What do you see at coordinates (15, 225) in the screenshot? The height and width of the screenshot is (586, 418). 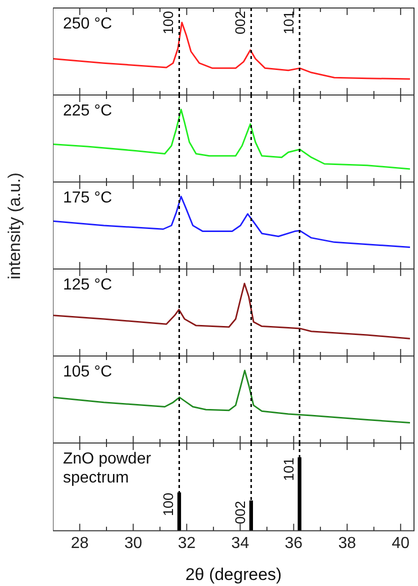 I see `y-axis-title: intensity (a.u.)` at bounding box center [15, 225].